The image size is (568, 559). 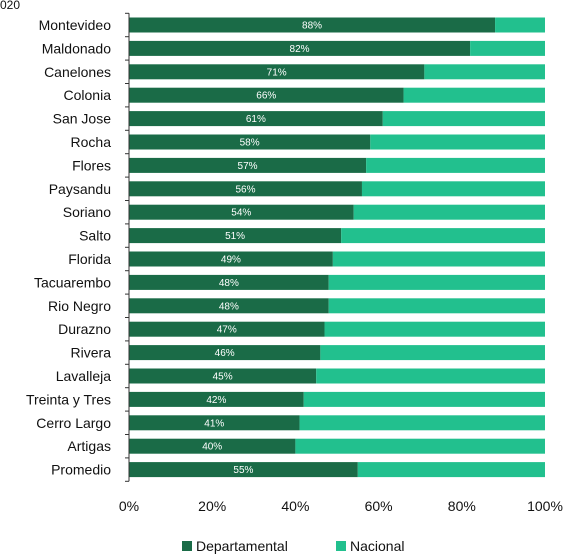 I want to click on bar-data-label-5: 58%, so click(x=250, y=143).